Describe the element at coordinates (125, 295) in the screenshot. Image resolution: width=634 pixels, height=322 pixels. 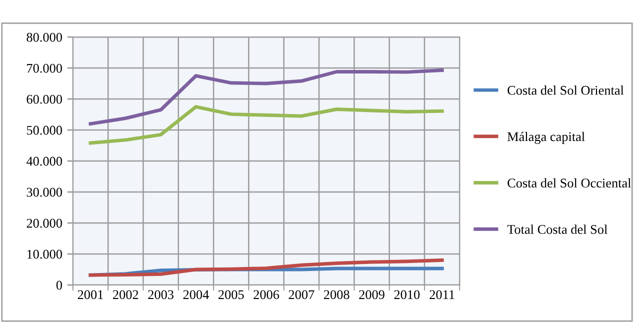
I see `x-tick-label: 2002` at that location.